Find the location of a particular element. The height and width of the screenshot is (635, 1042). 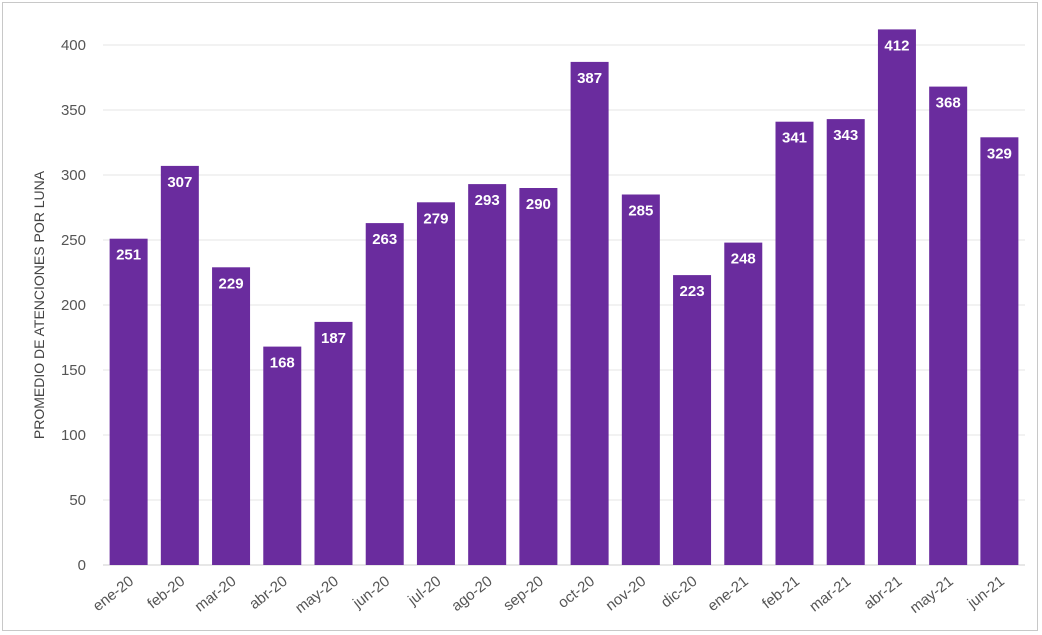

data-label: 368 is located at coordinates (948, 103).